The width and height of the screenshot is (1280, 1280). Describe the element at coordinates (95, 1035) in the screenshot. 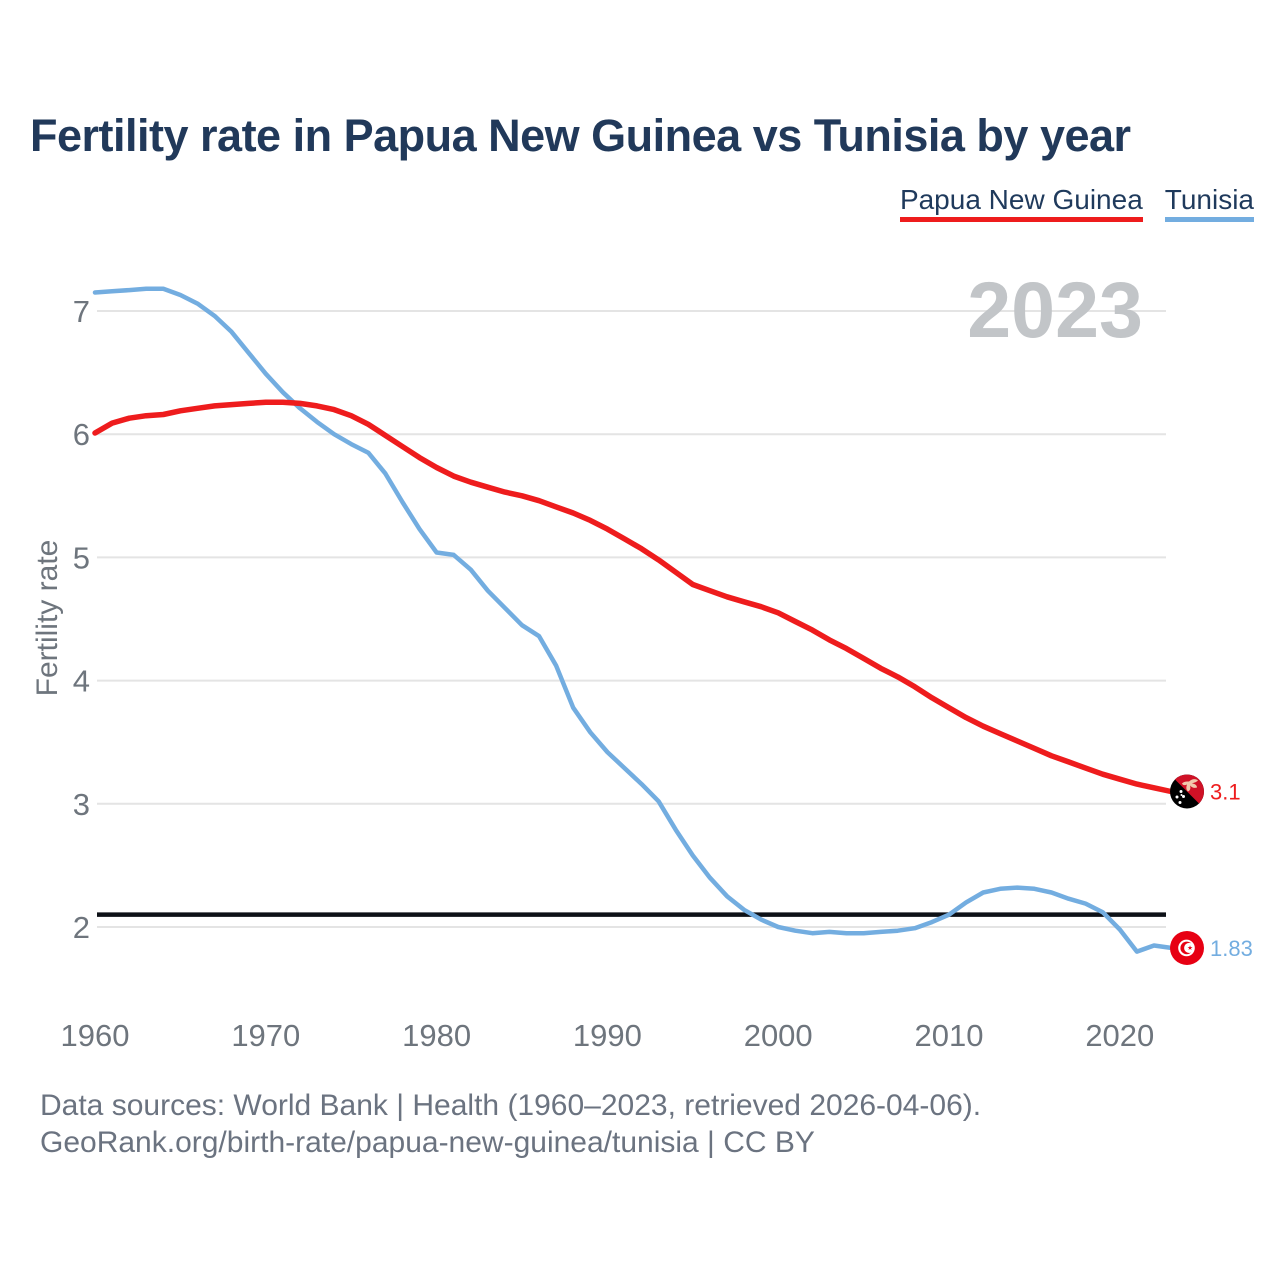

I see `x-tick-label-1960: 1960` at that location.